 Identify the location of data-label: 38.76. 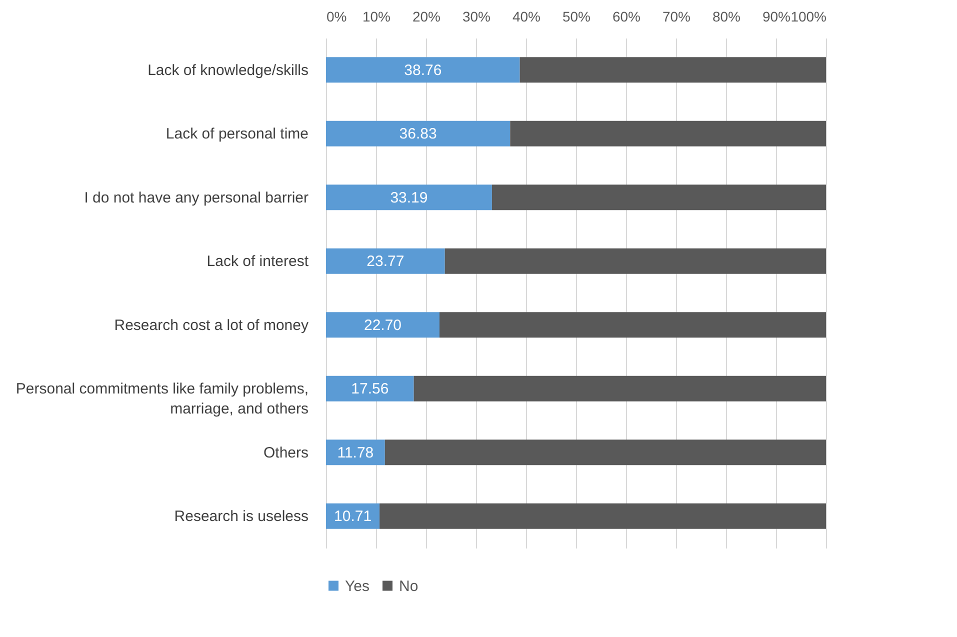
(423, 70).